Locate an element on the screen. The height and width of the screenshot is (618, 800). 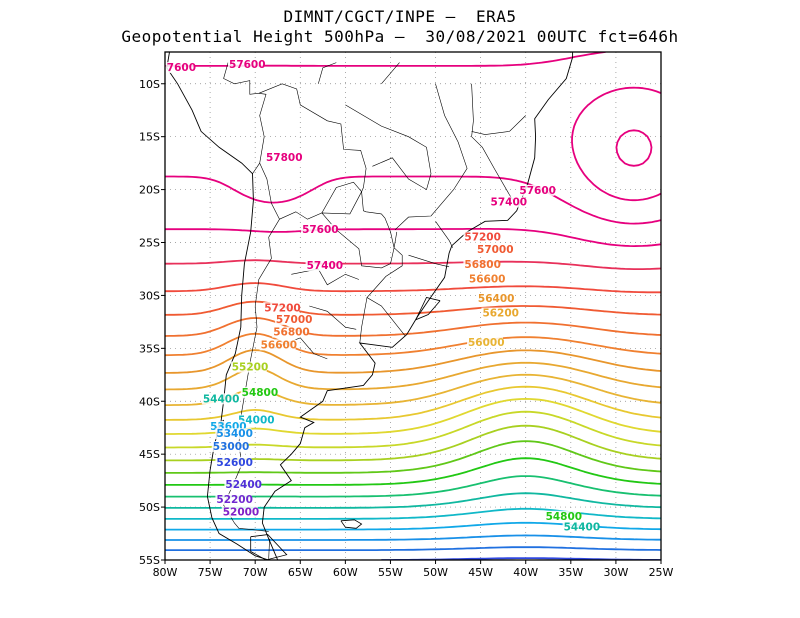
contour-label: 54000 is located at coordinates (256, 420).